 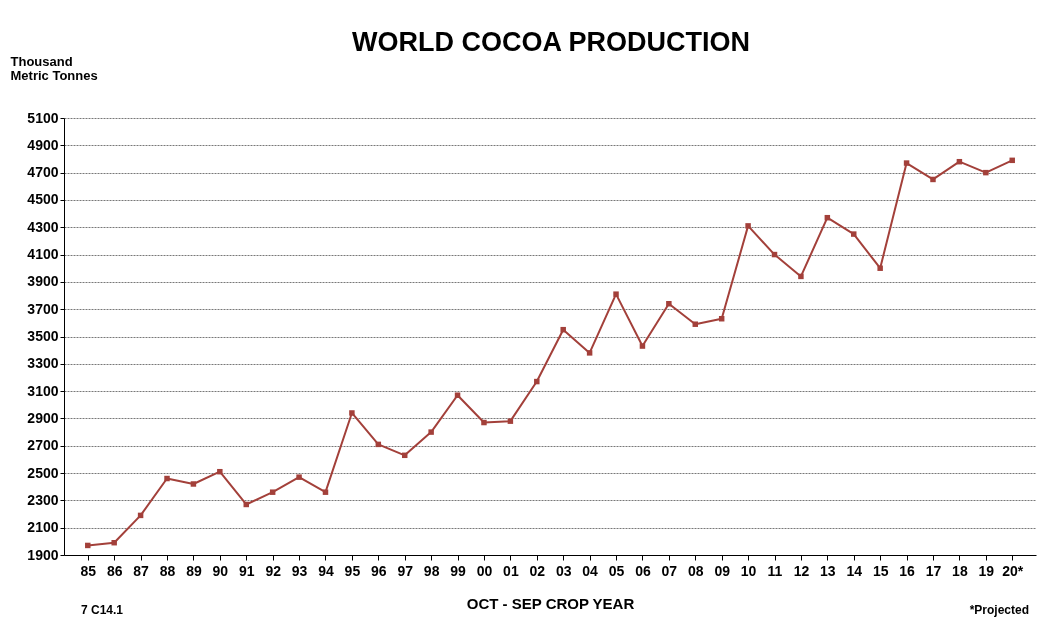 I want to click on x-tick-label: 07, so click(x=669, y=570).